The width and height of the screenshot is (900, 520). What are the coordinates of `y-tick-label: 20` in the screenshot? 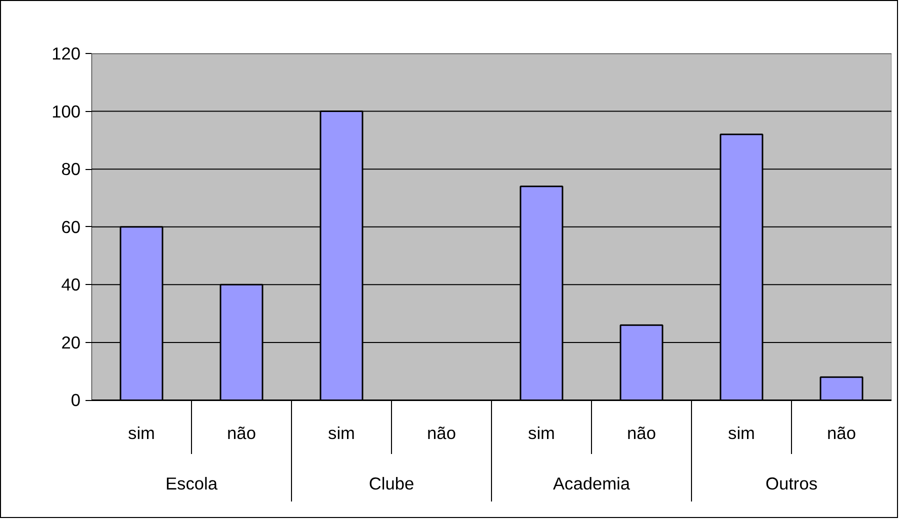 It's located at (71, 342).